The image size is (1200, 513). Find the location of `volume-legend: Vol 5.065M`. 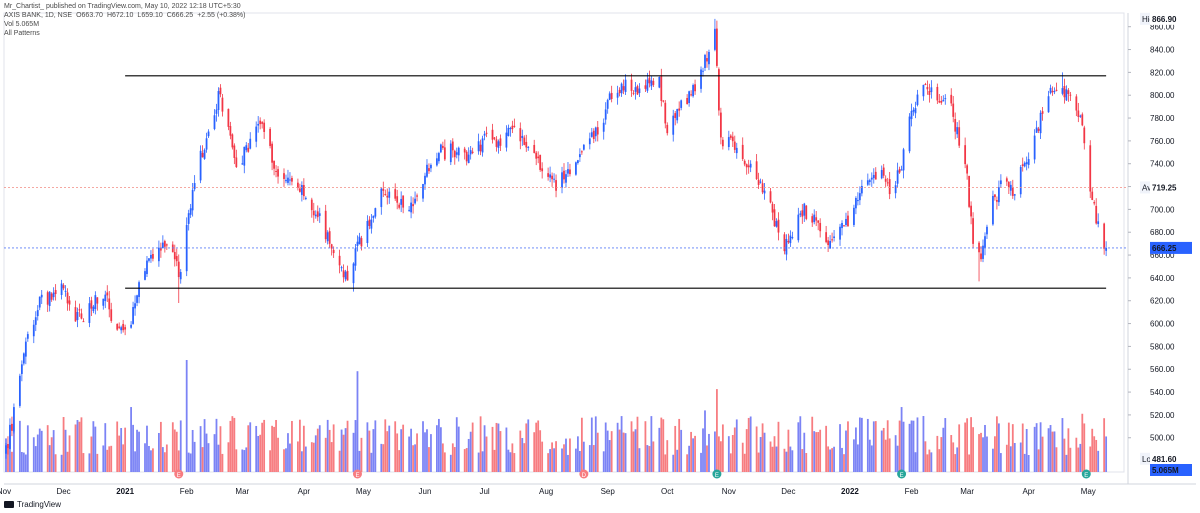

volume-legend: Vol 5.065M is located at coordinates (22, 24).